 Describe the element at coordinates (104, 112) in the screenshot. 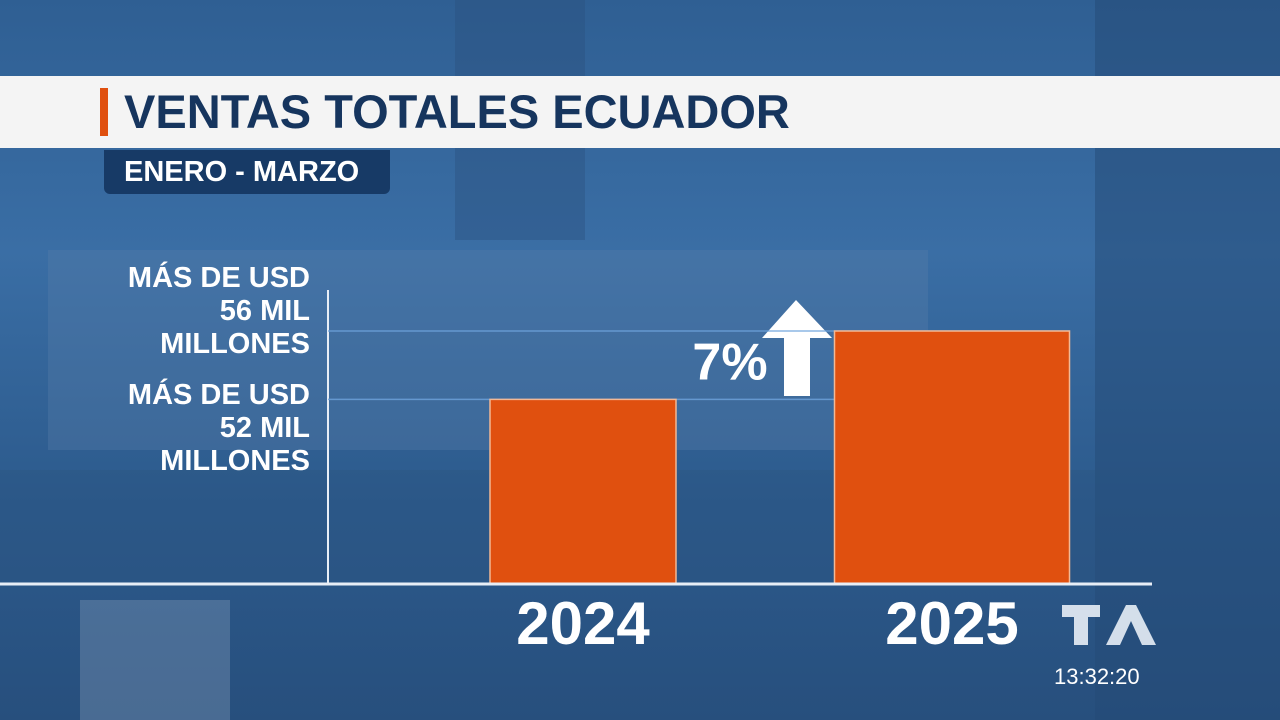

I see `title-marker` at that location.